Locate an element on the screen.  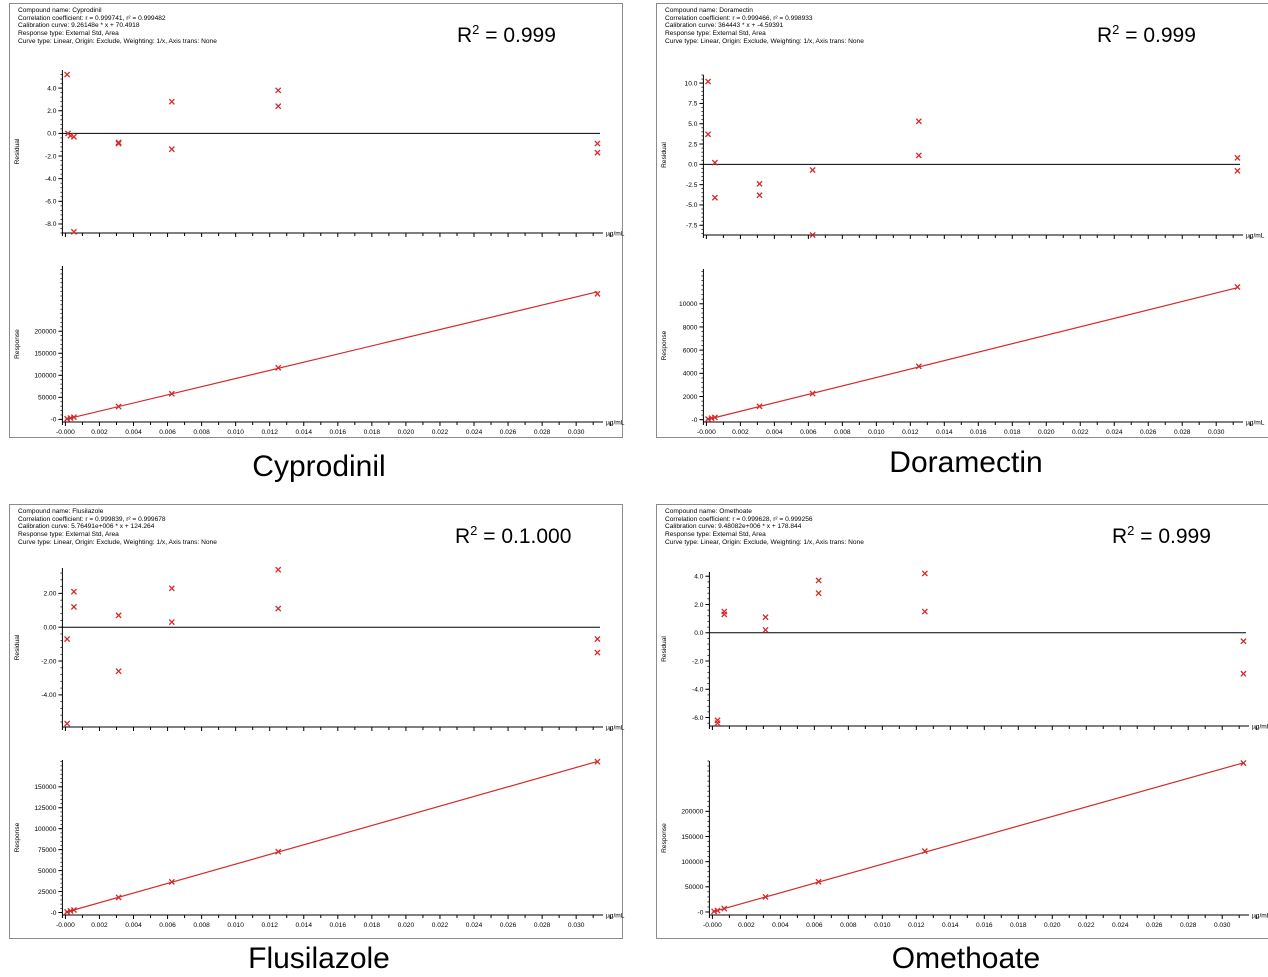
response-y-tick-label: 200000 is located at coordinates (45, 332).